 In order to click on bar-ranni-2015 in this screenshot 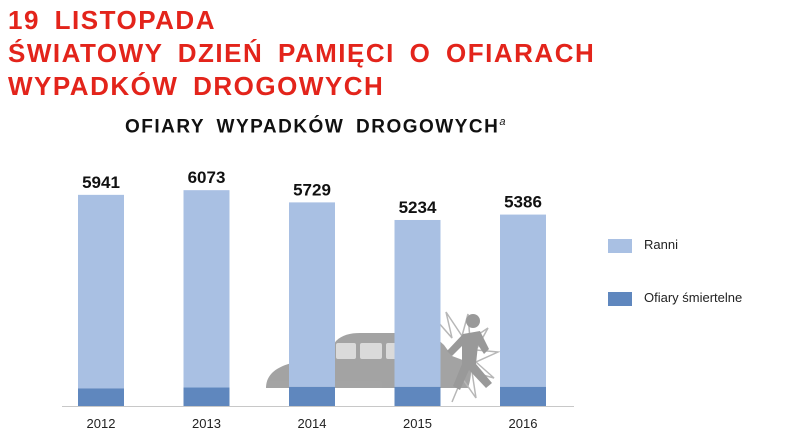, I will do `click(417, 303)`.